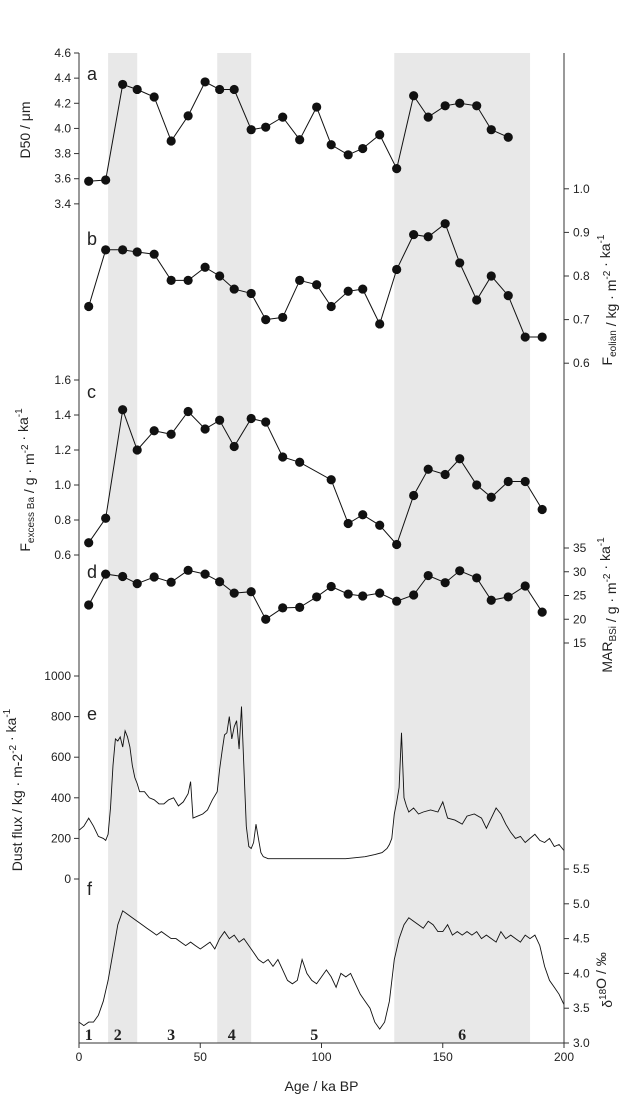 Image resolution: width=636 pixels, height=1104 pixels. Describe the element at coordinates (564, 1057) in the screenshot. I see `x-tick-label: 200` at that location.